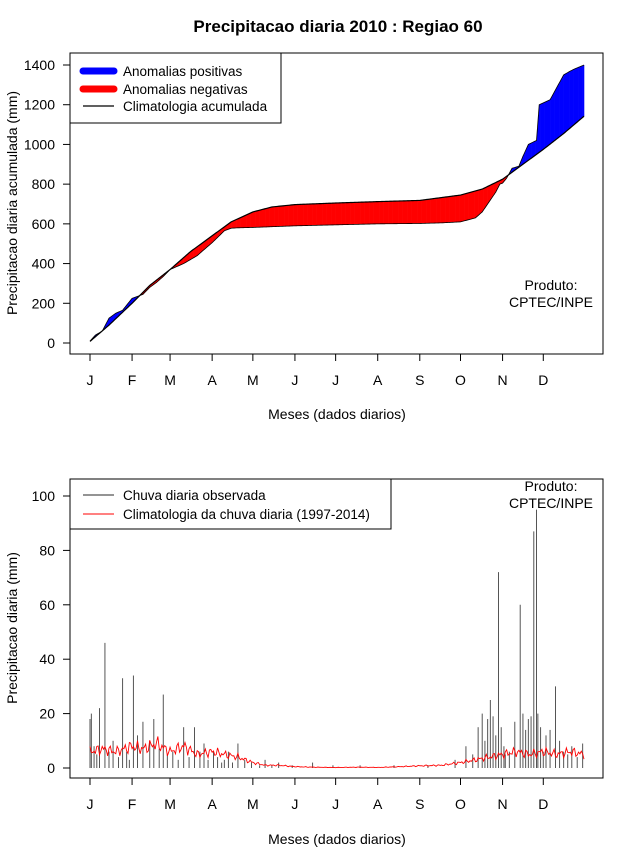  What do you see at coordinates (132, 804) in the screenshot?
I see `bottom-x-tick-label: F` at bounding box center [132, 804].